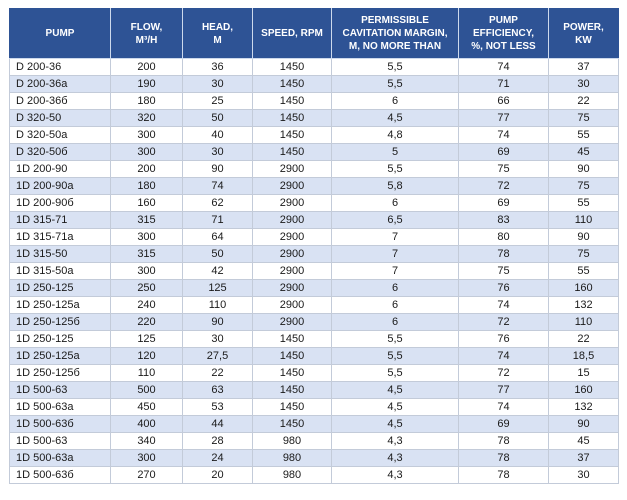  Describe the element at coordinates (314, 169) in the screenshot. I see `table-row: 1D 200-90 200 90 2900 5,5 75 90` at that location.